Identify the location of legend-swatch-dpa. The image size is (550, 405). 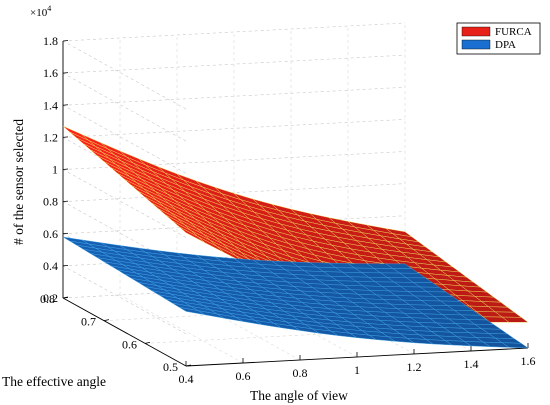
(476, 44).